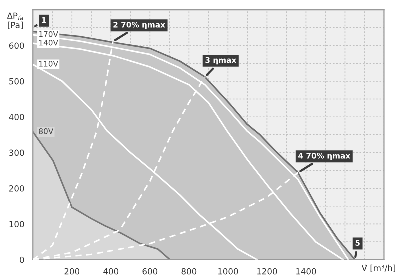 The height and width of the screenshot is (278, 399). I want to click on x-tick-label: 400, so click(111, 271).